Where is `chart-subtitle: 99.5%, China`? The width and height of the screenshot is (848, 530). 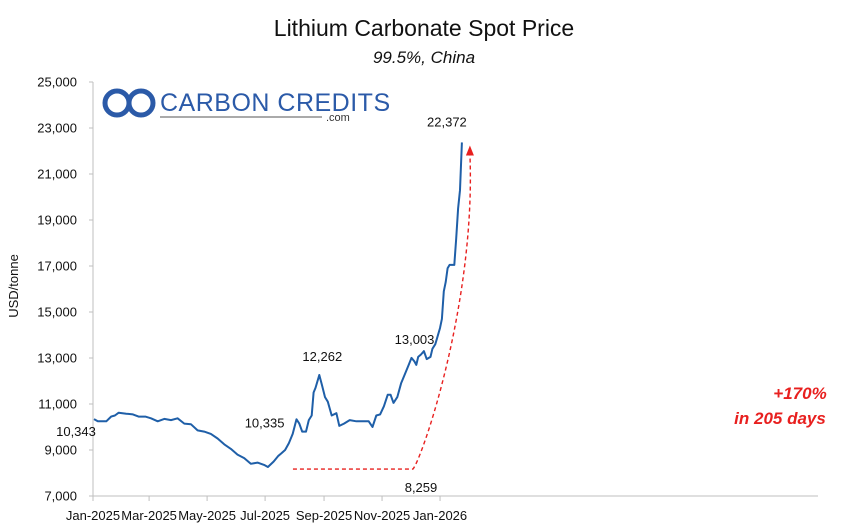
chart-subtitle: 99.5%, China is located at coordinates (424, 57).